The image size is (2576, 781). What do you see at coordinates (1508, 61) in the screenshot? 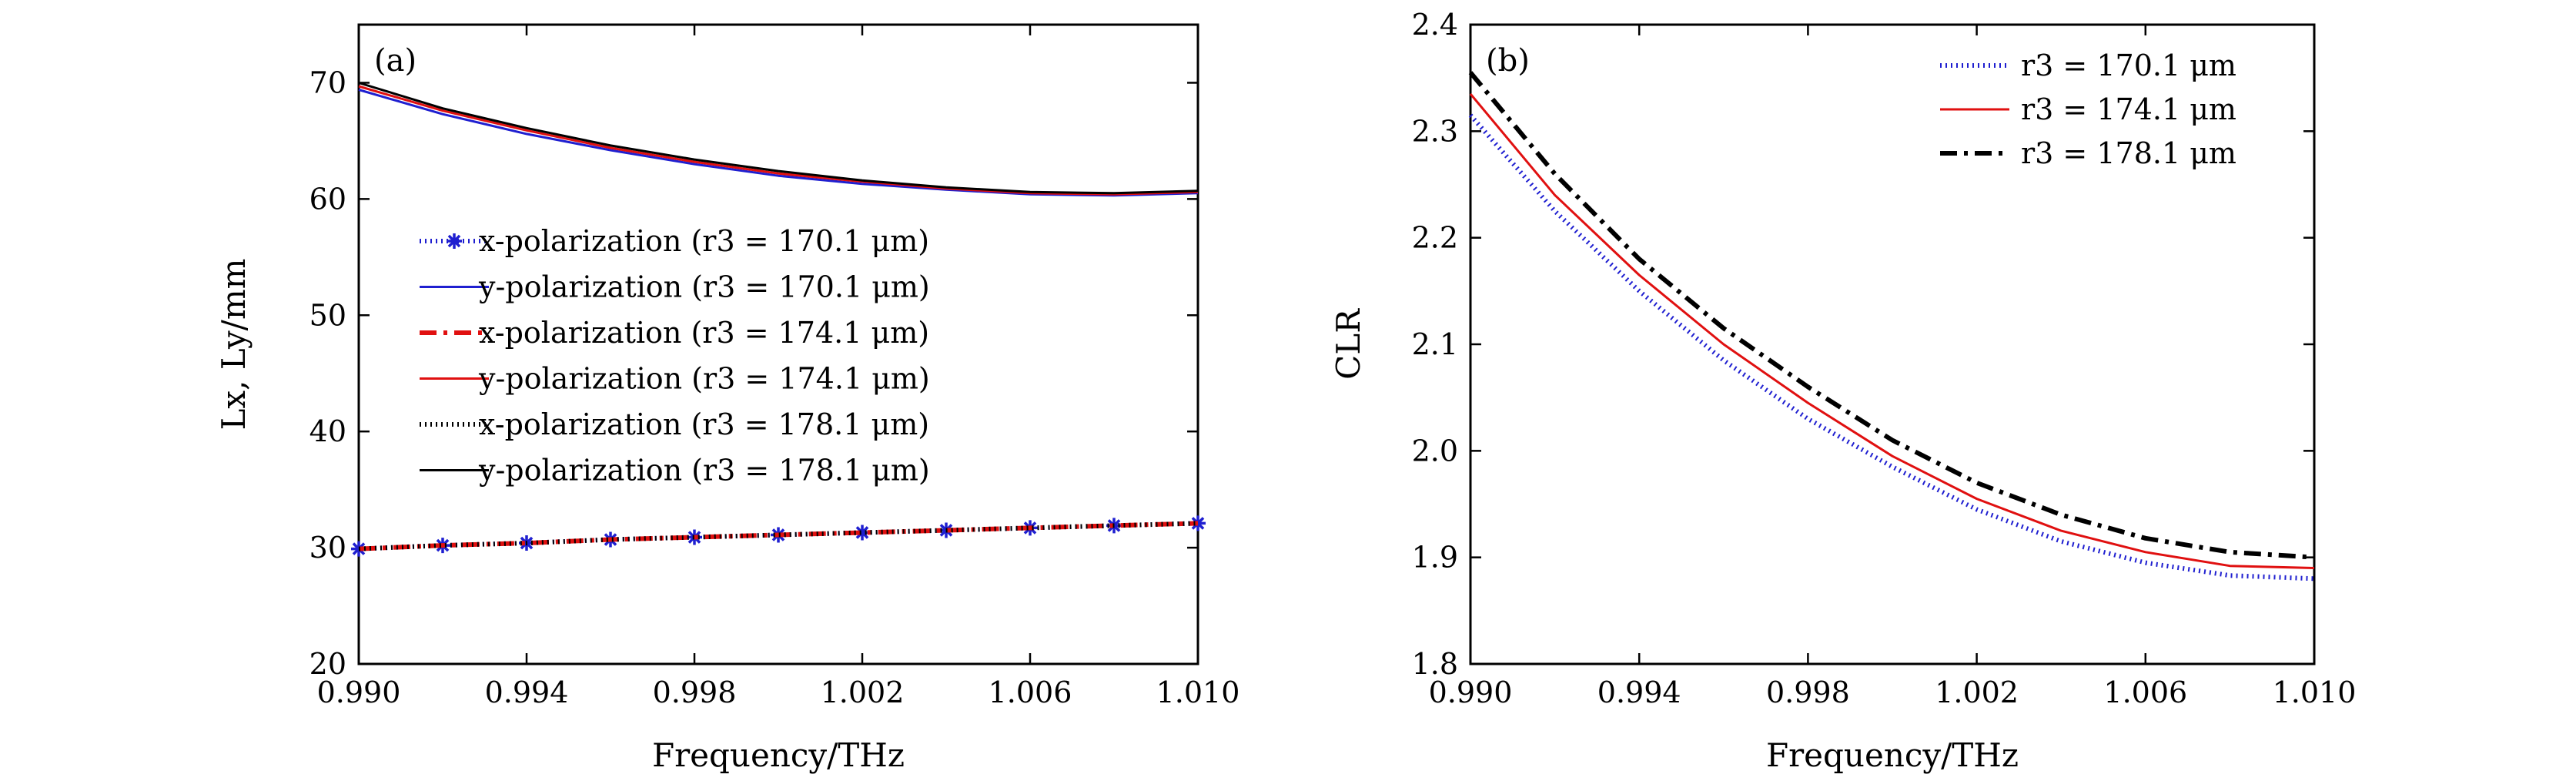
I see `panel-label: (b)` at bounding box center [1508, 61].